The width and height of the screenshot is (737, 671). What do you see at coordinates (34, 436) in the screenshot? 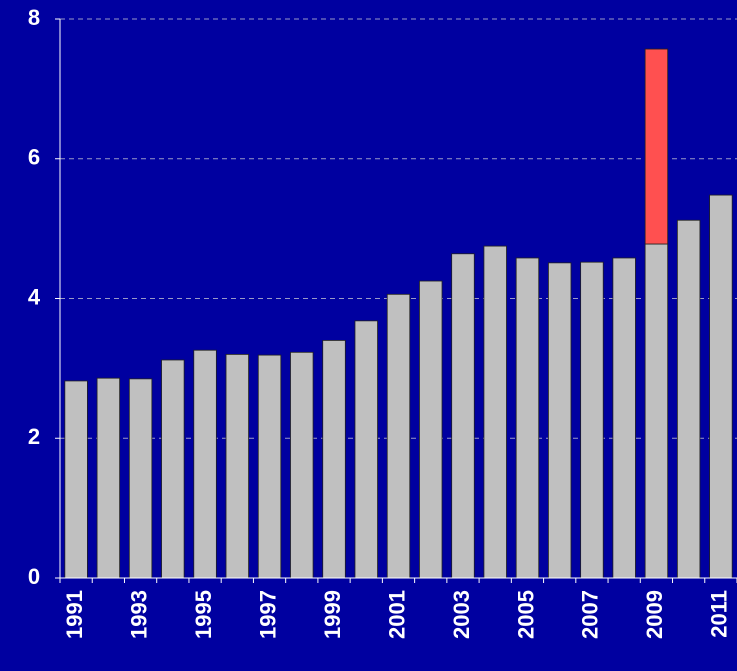
I see `y-tick-label: 2` at bounding box center [34, 436].